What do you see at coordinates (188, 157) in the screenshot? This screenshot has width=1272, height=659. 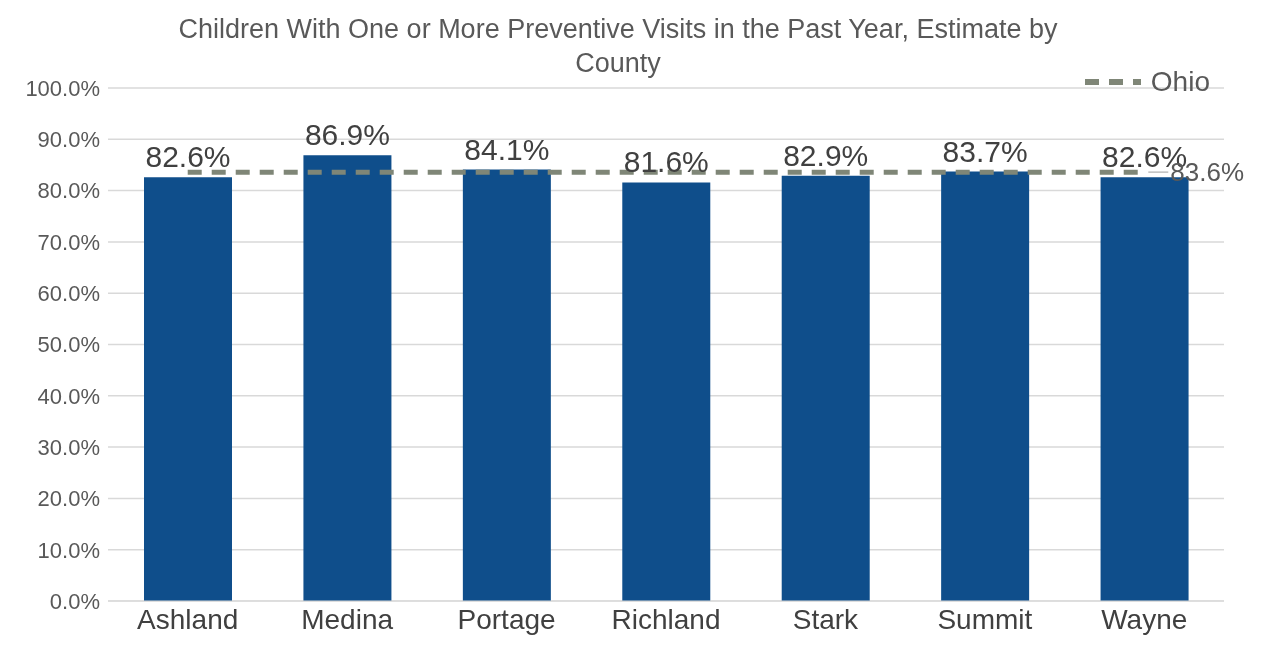 I see `data-label: 82.6%` at bounding box center [188, 157].